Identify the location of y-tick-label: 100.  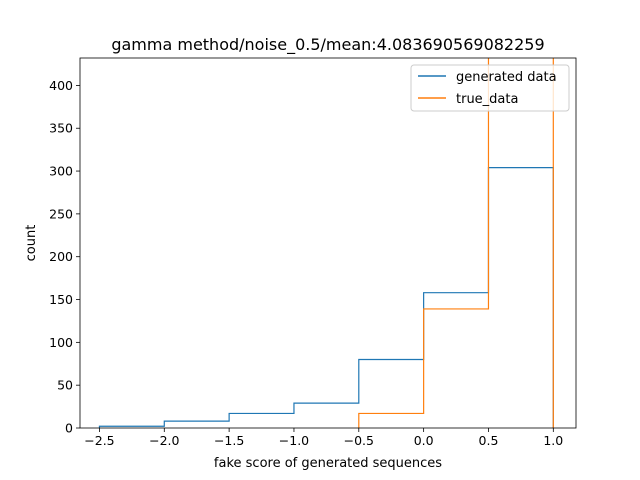
(61, 342).